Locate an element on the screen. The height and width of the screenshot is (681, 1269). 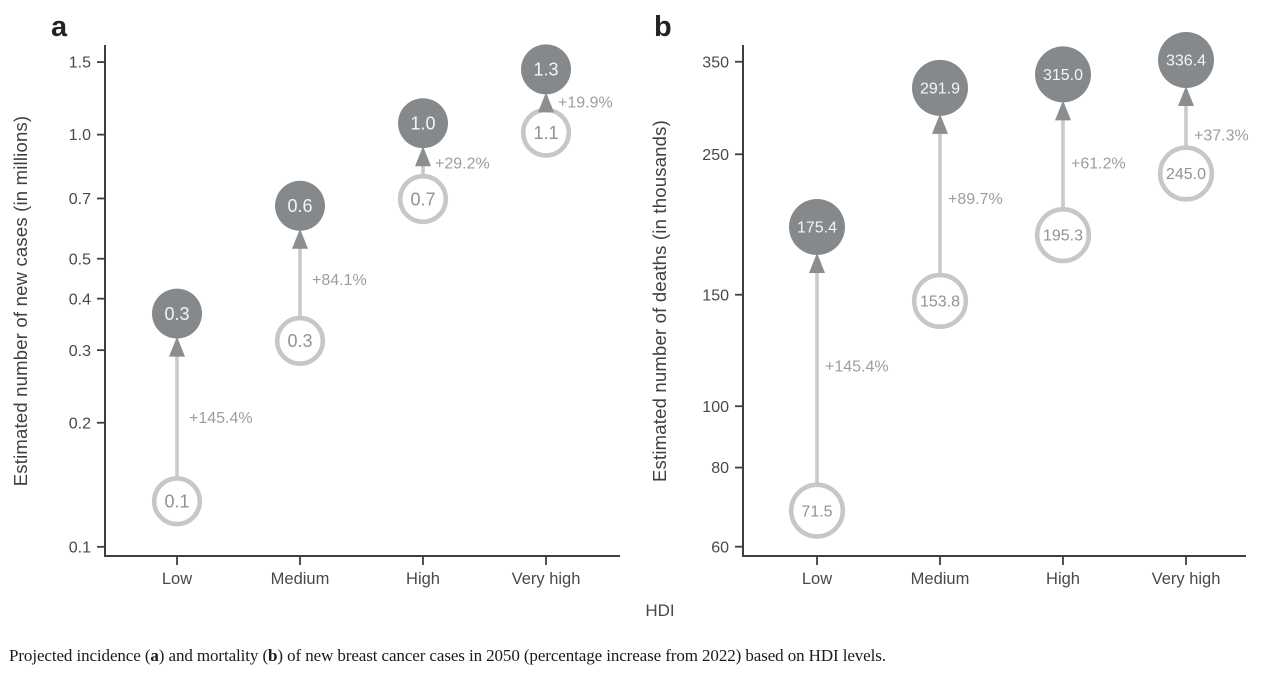
value-label-2022-very-high: 245.0 is located at coordinates (1186, 174).